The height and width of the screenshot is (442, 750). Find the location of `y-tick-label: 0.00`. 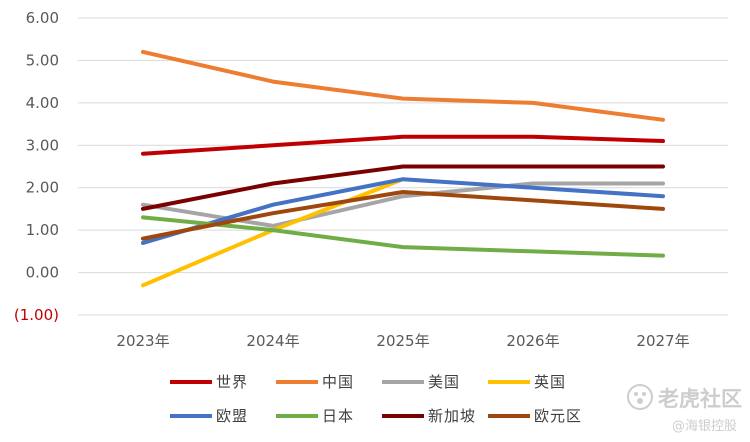

y-tick-label: 0.00 is located at coordinates (42, 273).